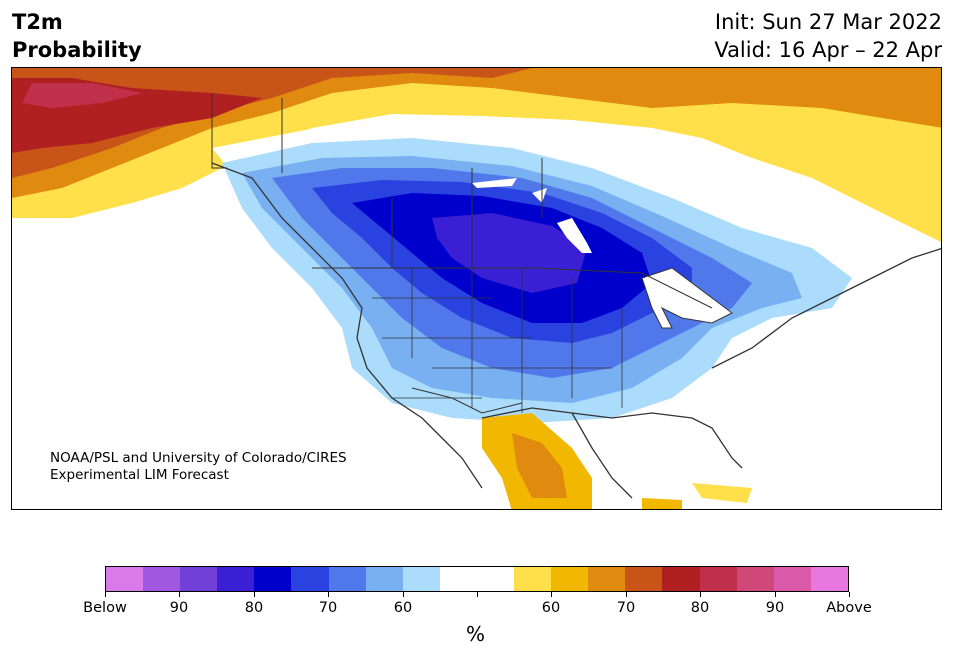 This screenshot has height=659, width=953. What do you see at coordinates (476, 634) in the screenshot?
I see `units-label: %` at bounding box center [476, 634].